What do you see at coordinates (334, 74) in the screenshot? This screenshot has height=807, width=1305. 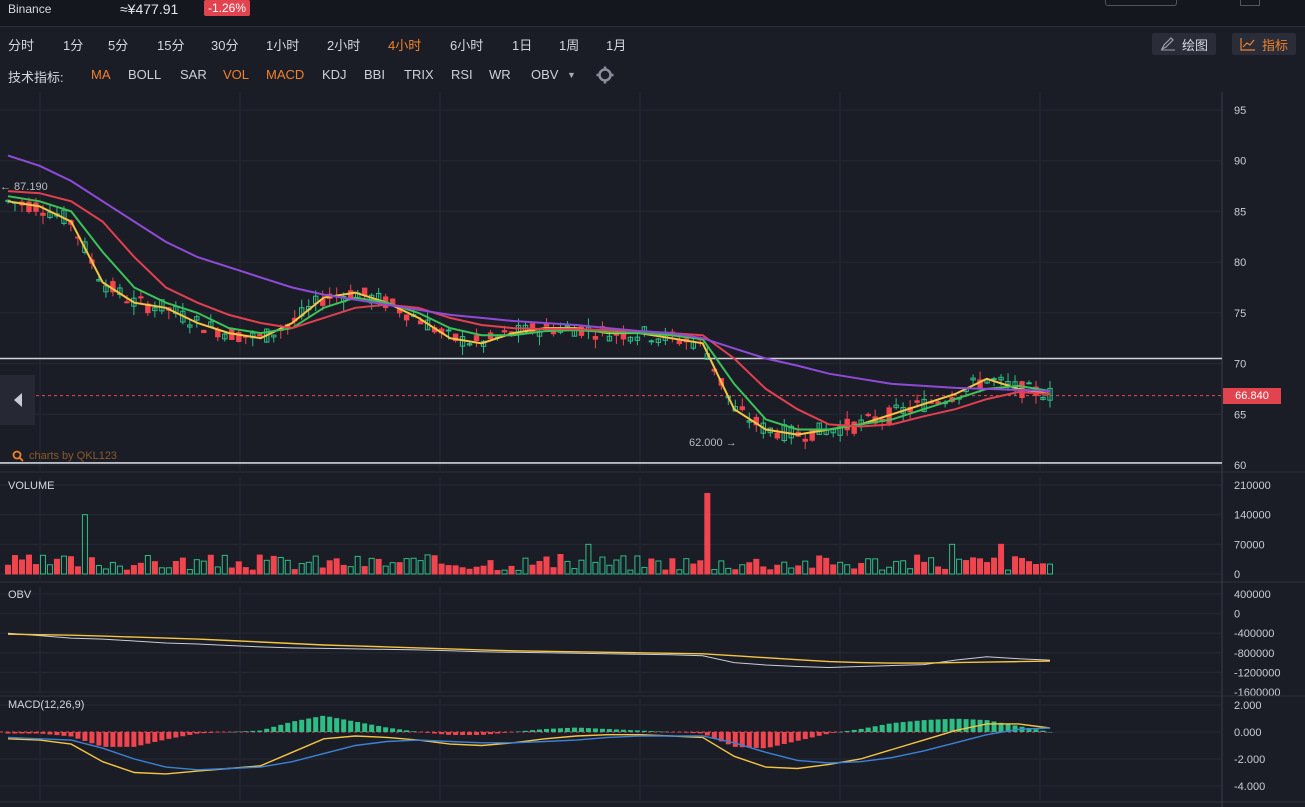 I see `indicator-kdj: KDJ` at bounding box center [334, 74].